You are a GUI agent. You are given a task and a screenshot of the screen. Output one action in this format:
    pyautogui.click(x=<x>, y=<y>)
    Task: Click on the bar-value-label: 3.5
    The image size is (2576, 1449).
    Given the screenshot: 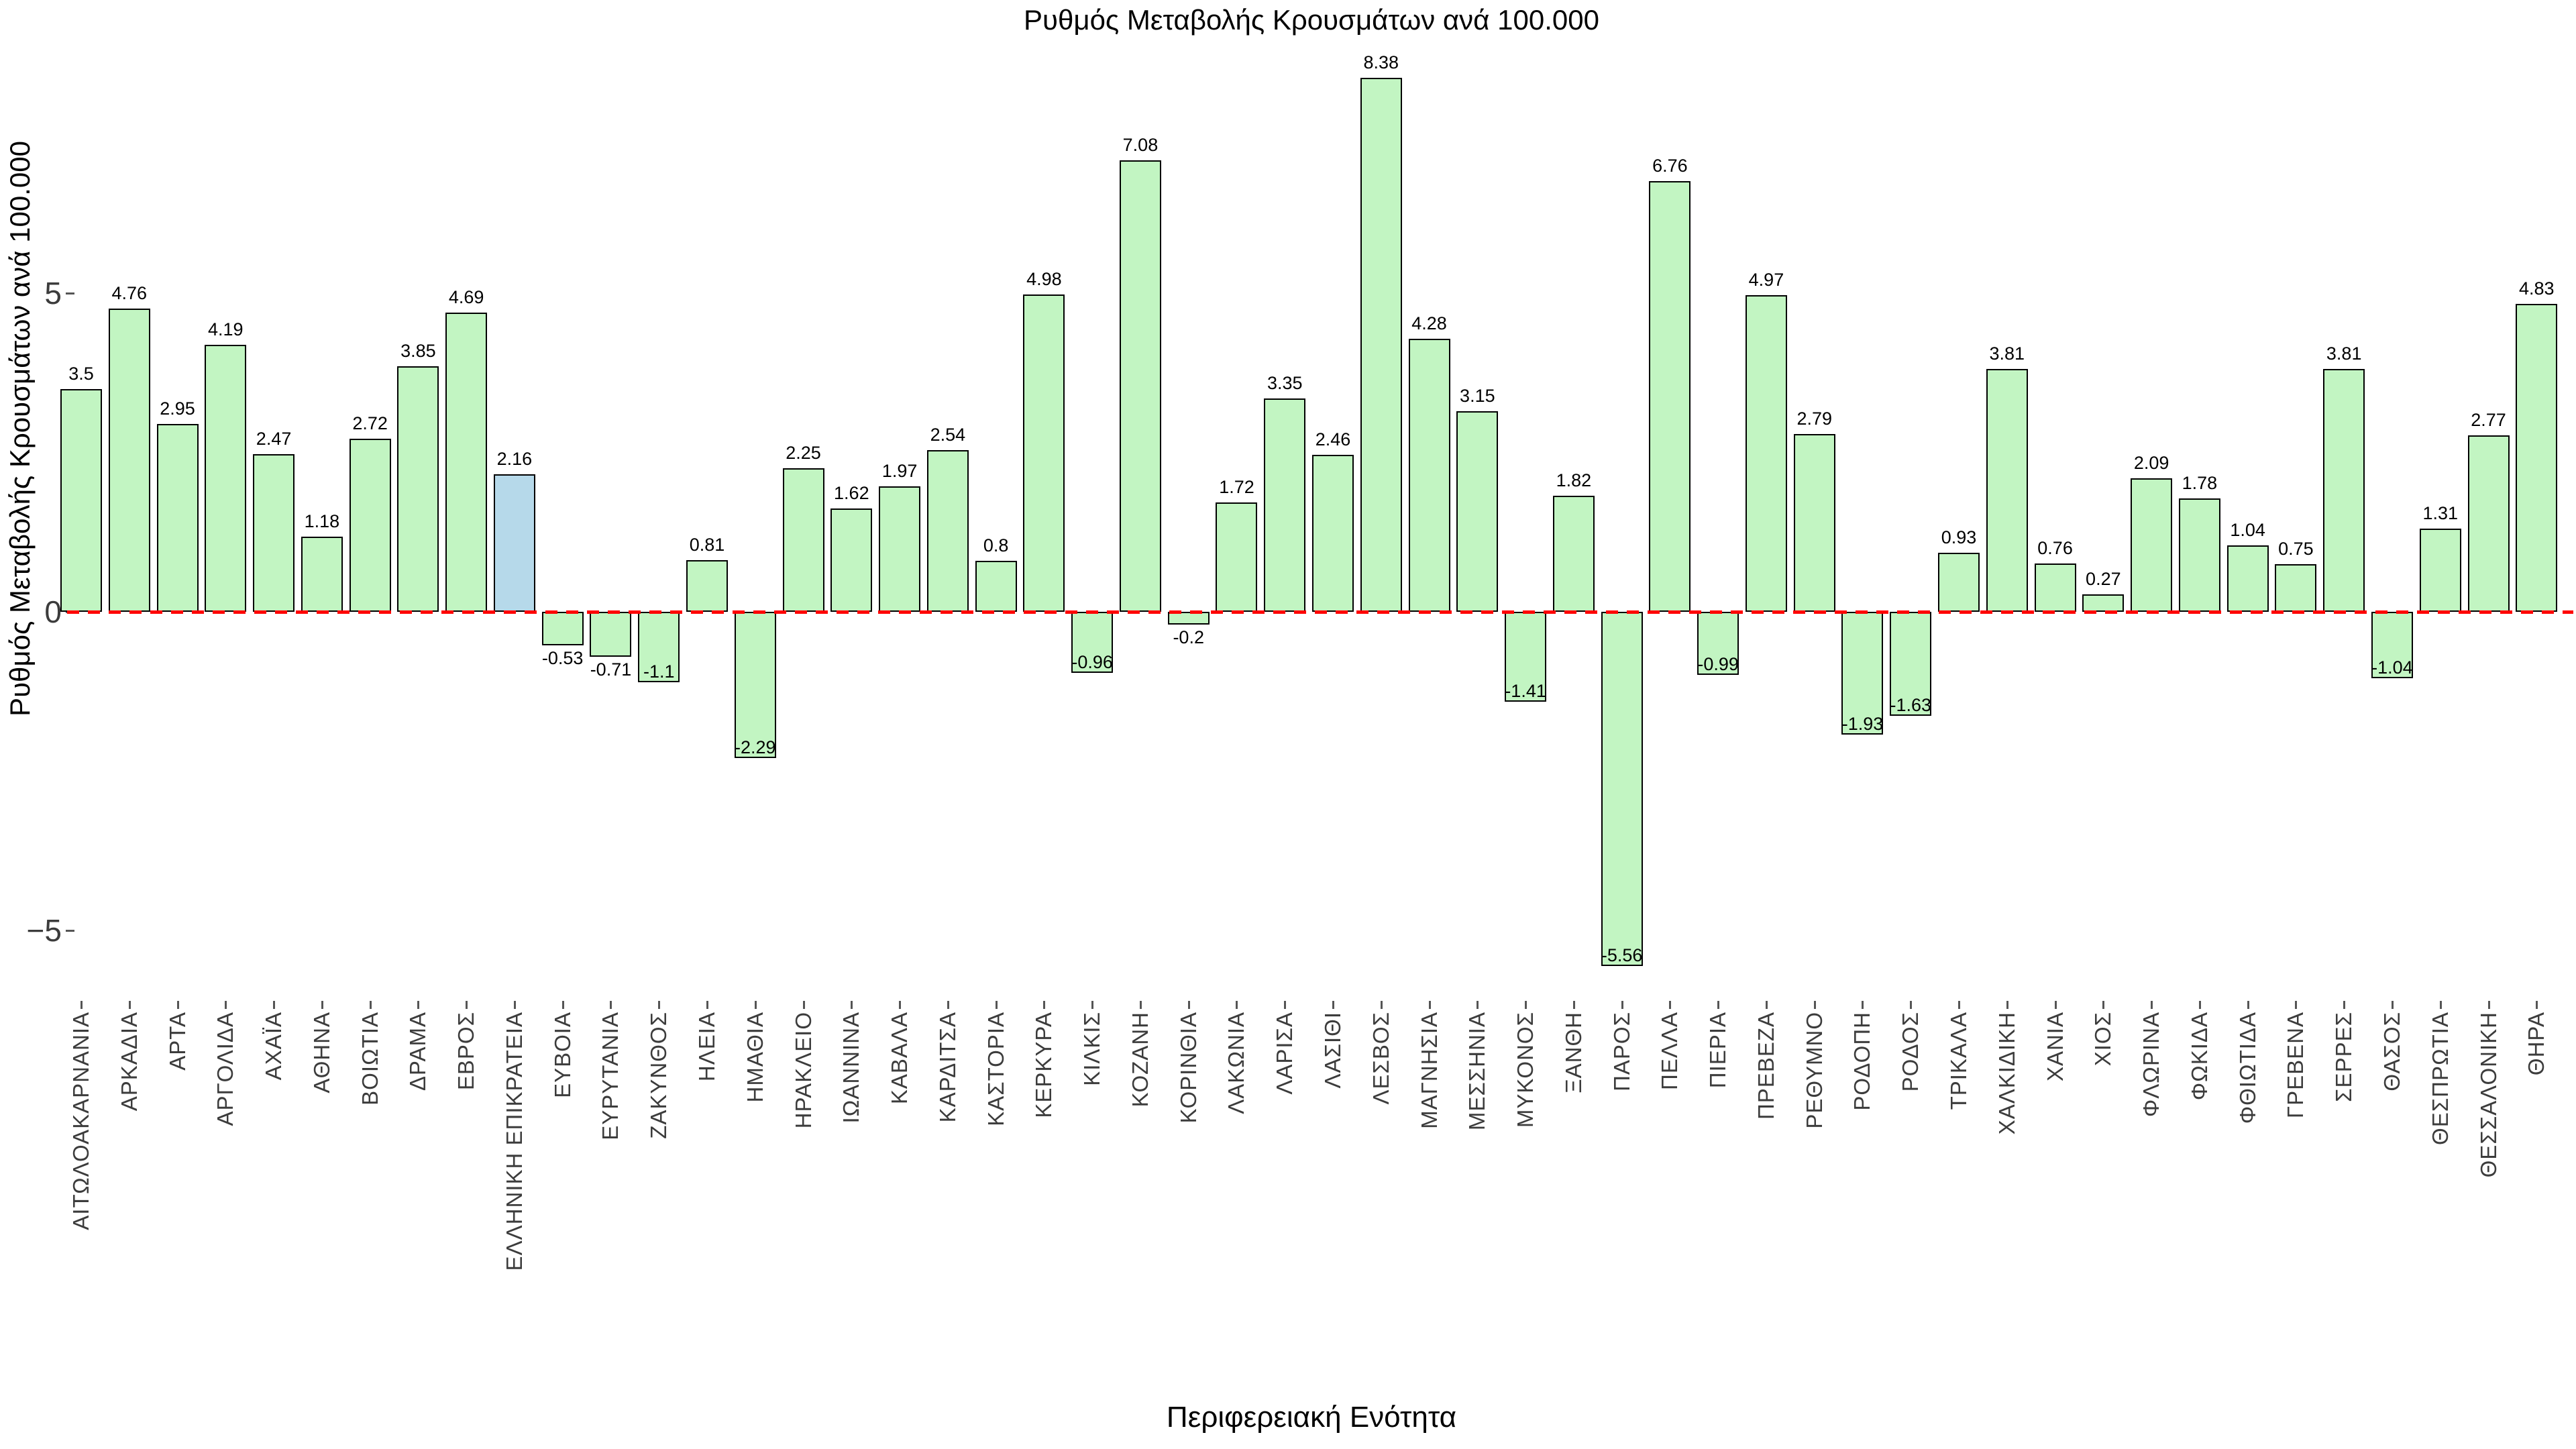 What is the action you would take?
    pyautogui.click(x=81, y=373)
    